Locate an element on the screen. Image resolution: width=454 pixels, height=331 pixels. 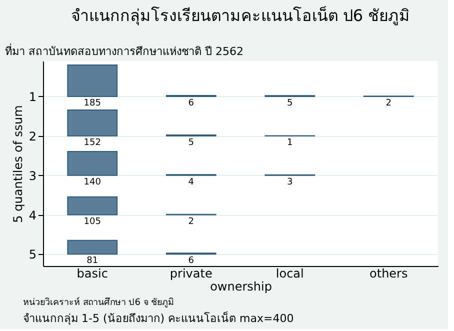
y-tick-label: 3 is located at coordinates (32, 175).